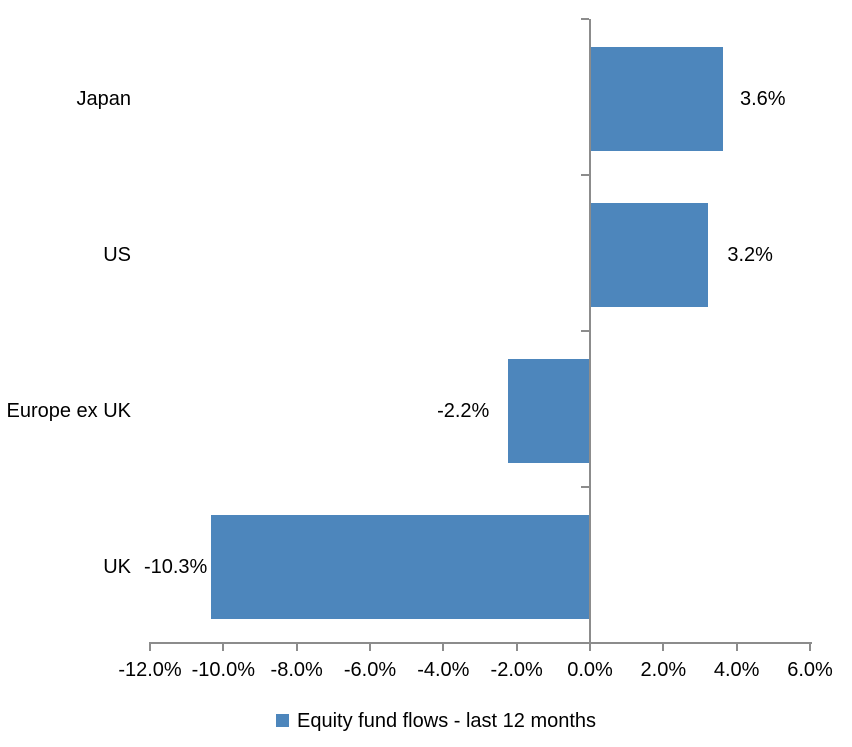 This screenshot has width=852, height=747. I want to click on x-tick-label: -6.0%, so click(370, 670).